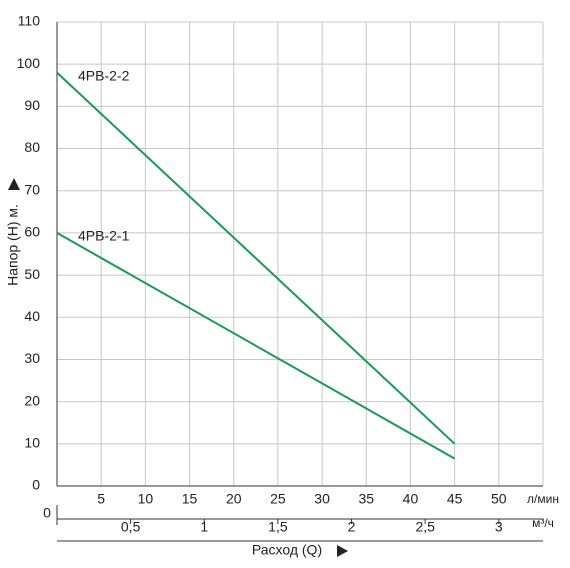 This screenshot has width=570, height=568. Describe the element at coordinates (29, 63) in the screenshot. I see `y-tick-label: 100` at that location.